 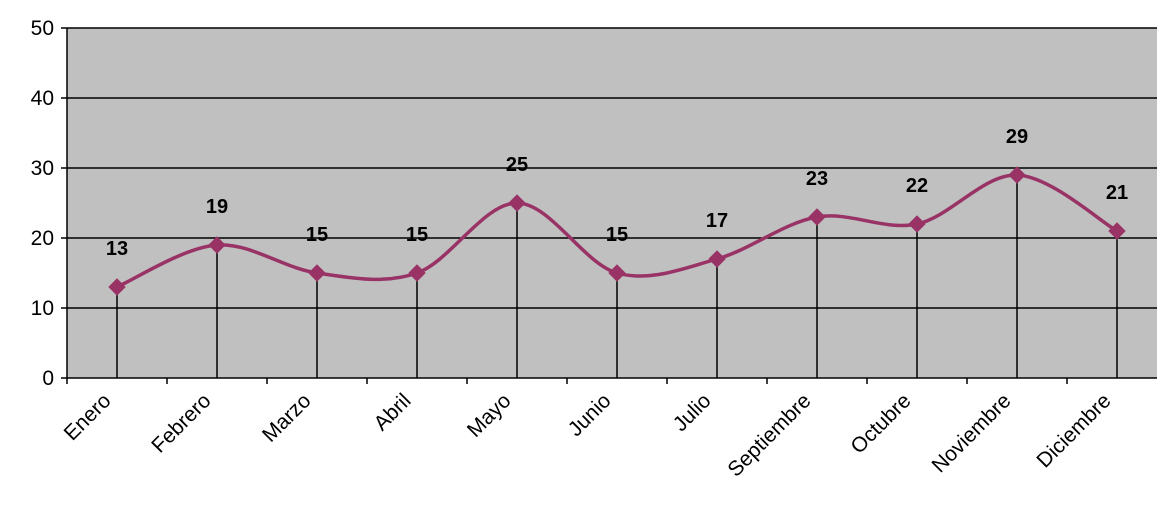 I want to click on data-label: 25, so click(x=517, y=165).